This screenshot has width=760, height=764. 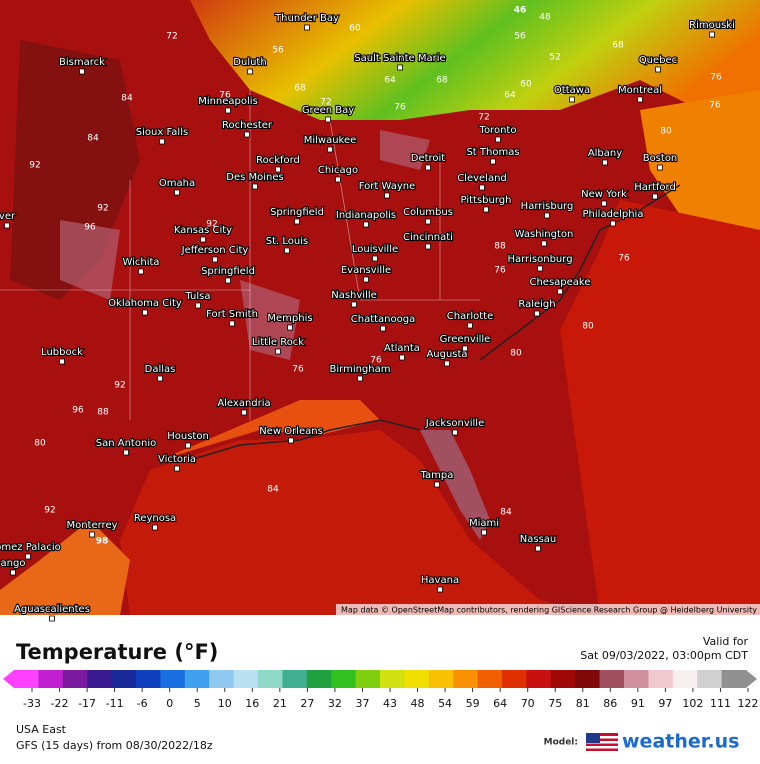 I want to click on city-label: Jefferson City, so click(x=215, y=250).